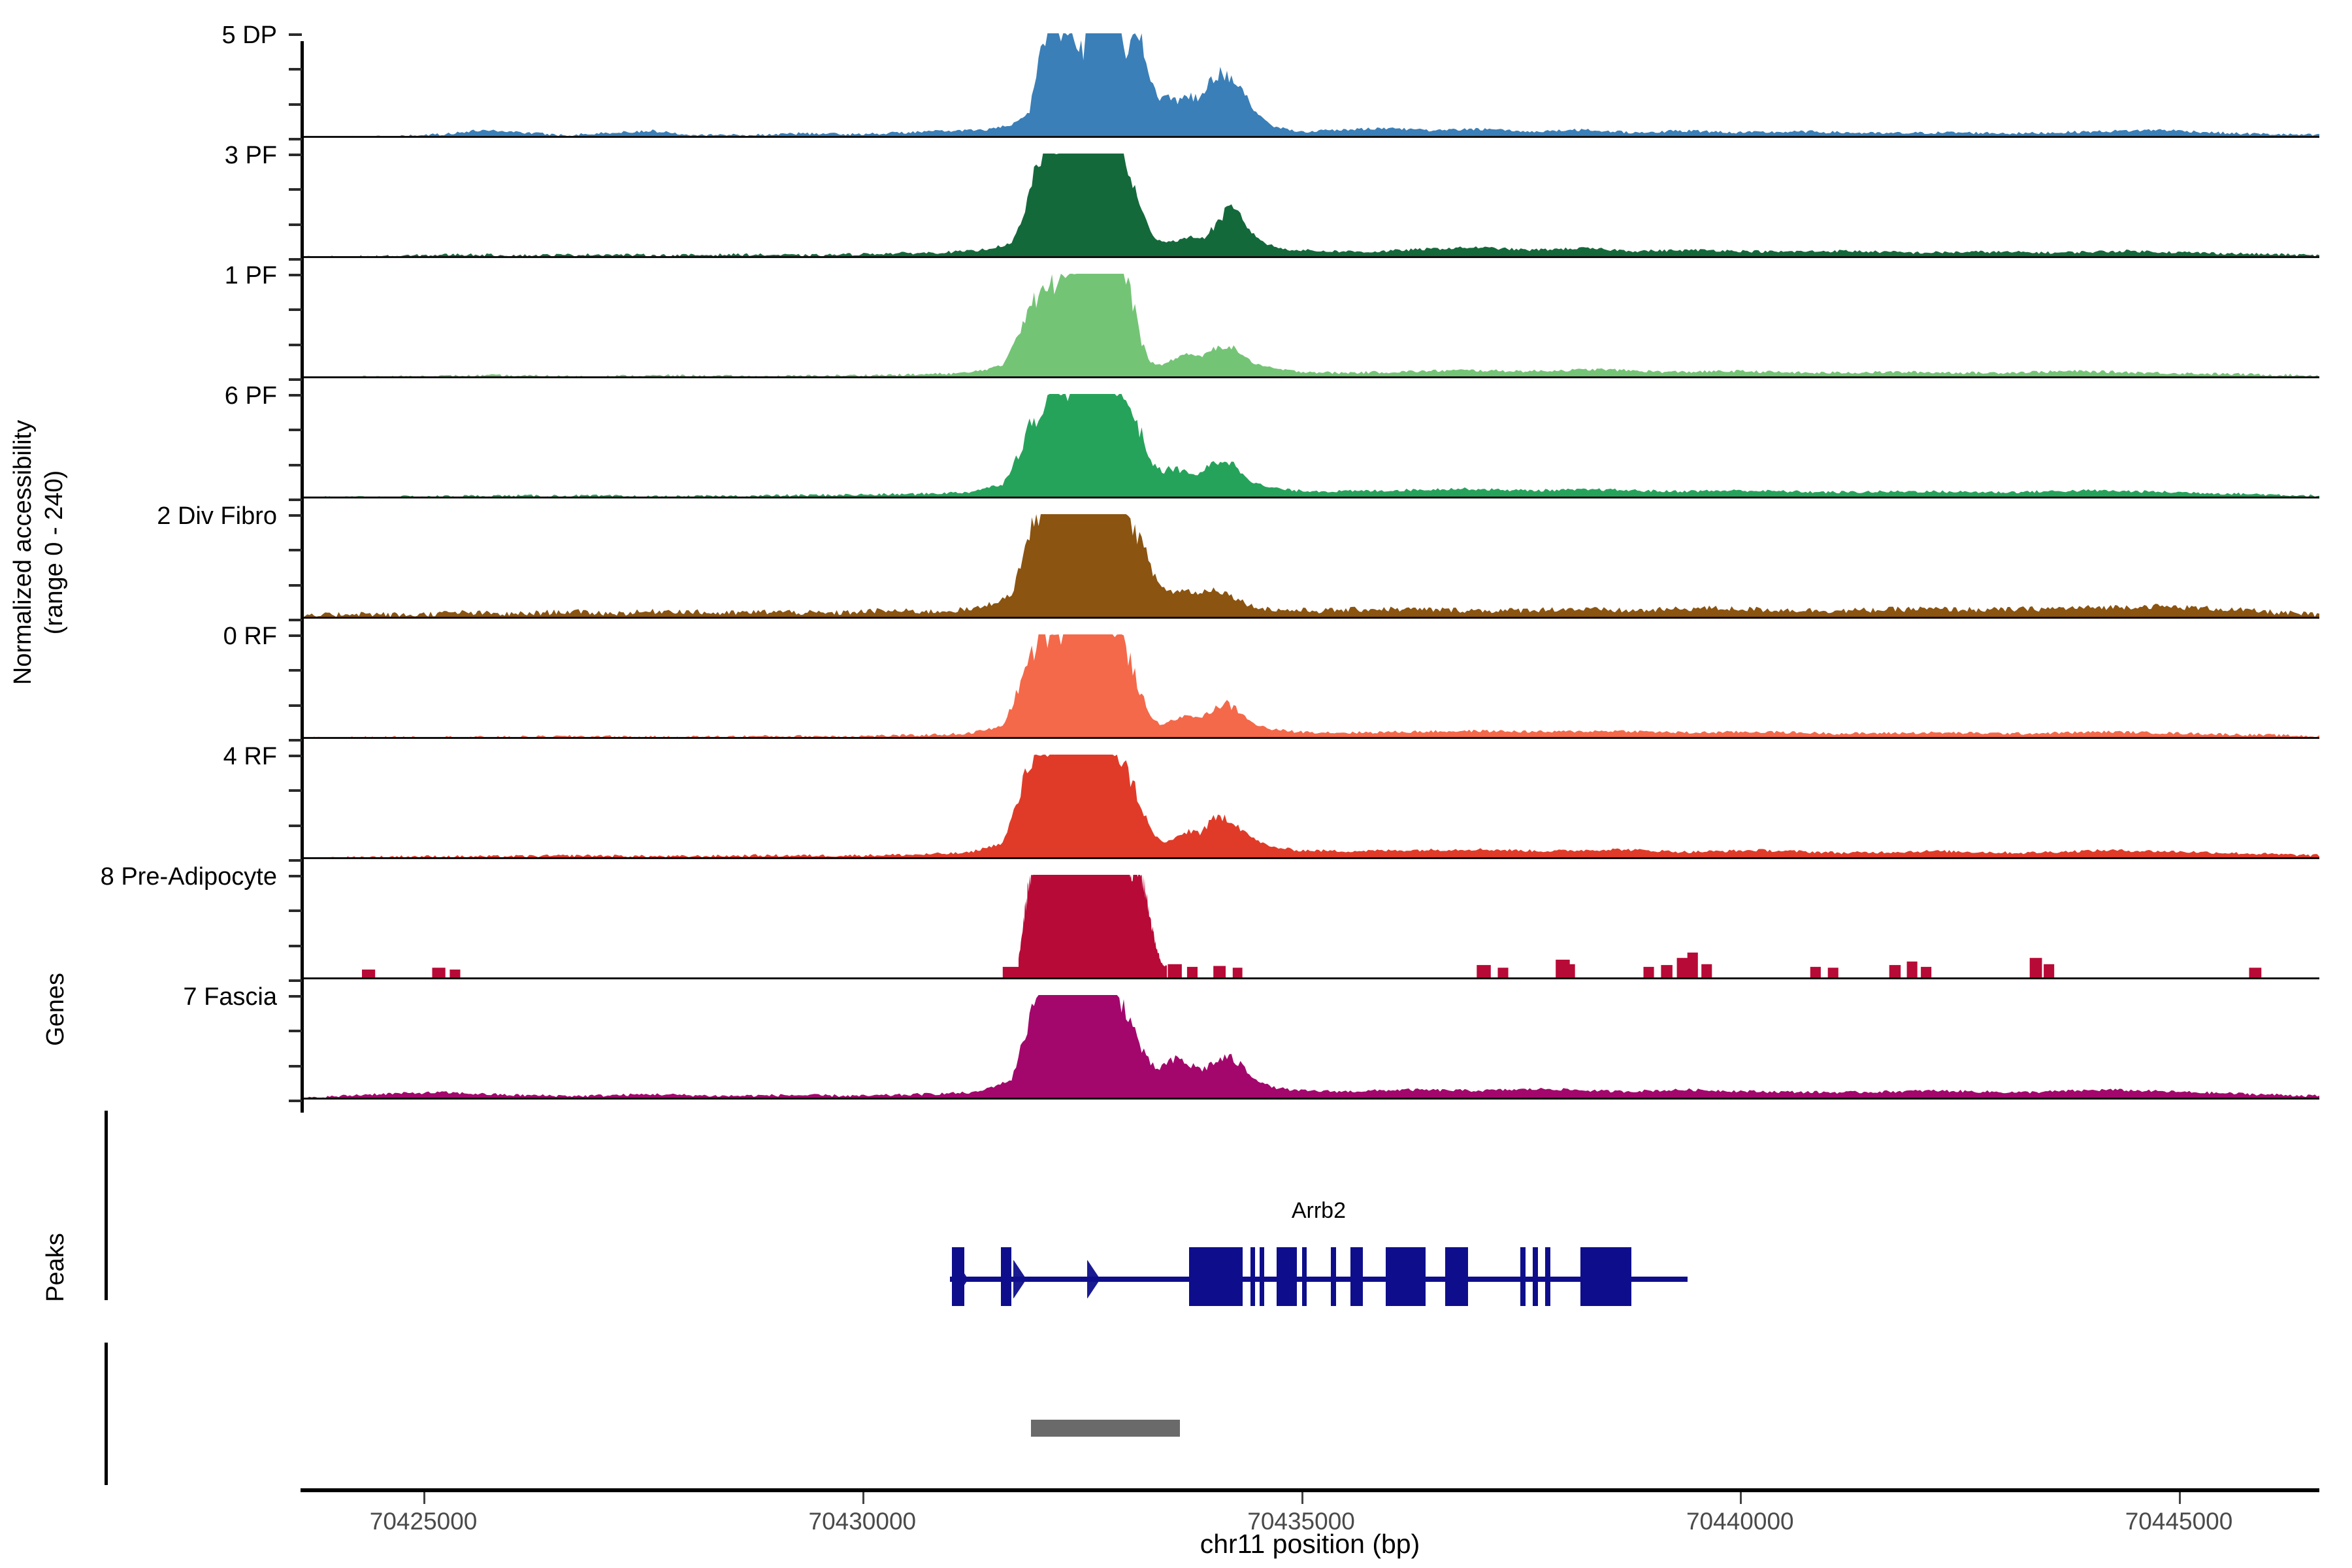 This screenshot has width=2352, height=1568. Describe the element at coordinates (106, 1414) in the screenshot. I see `peaks-panel-spine` at that location.